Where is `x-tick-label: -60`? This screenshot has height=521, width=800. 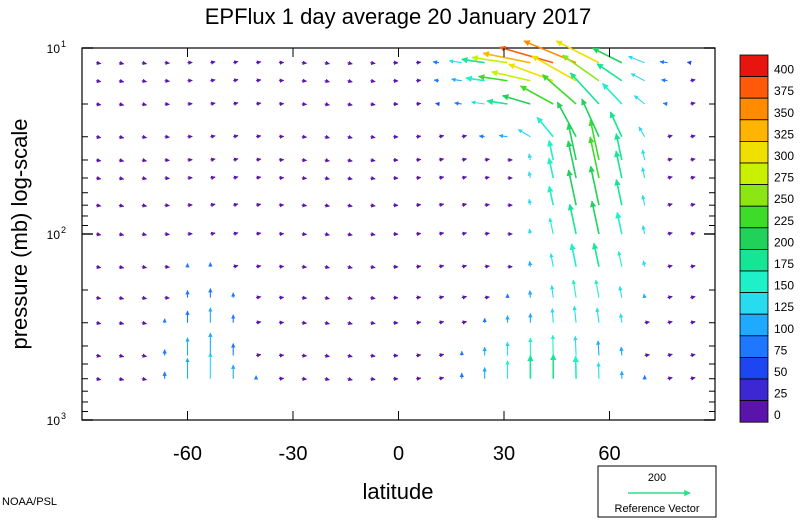
x-tick-label: -60 is located at coordinates (187, 454).